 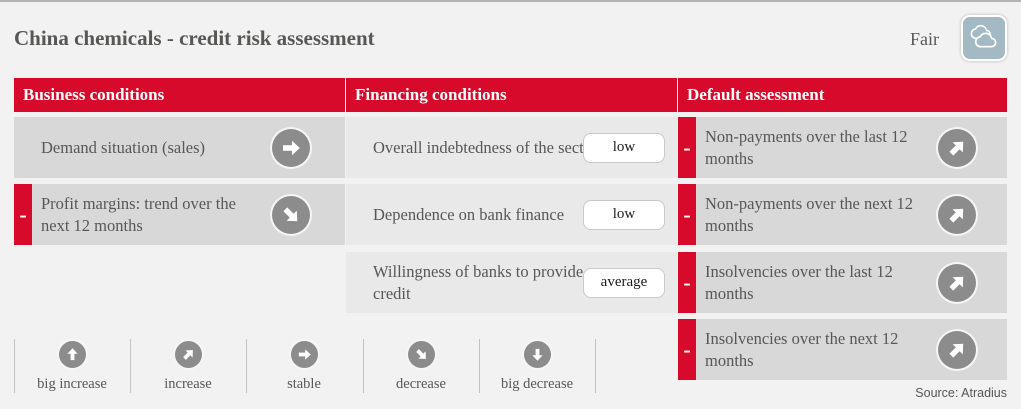 What do you see at coordinates (188, 384) in the screenshot?
I see `legend-label: increase` at bounding box center [188, 384].